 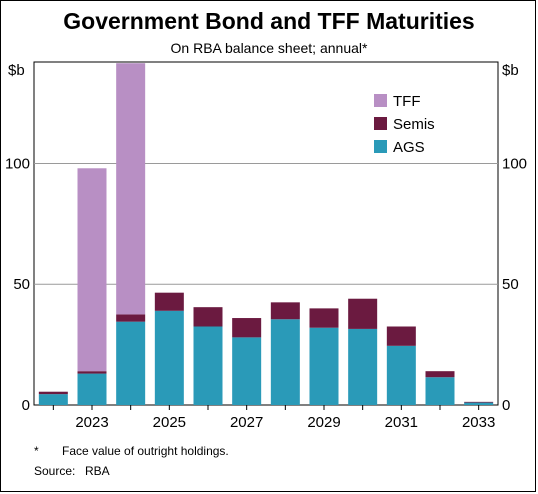 I want to click on legend-label-ags: AGS, so click(x=409, y=147).